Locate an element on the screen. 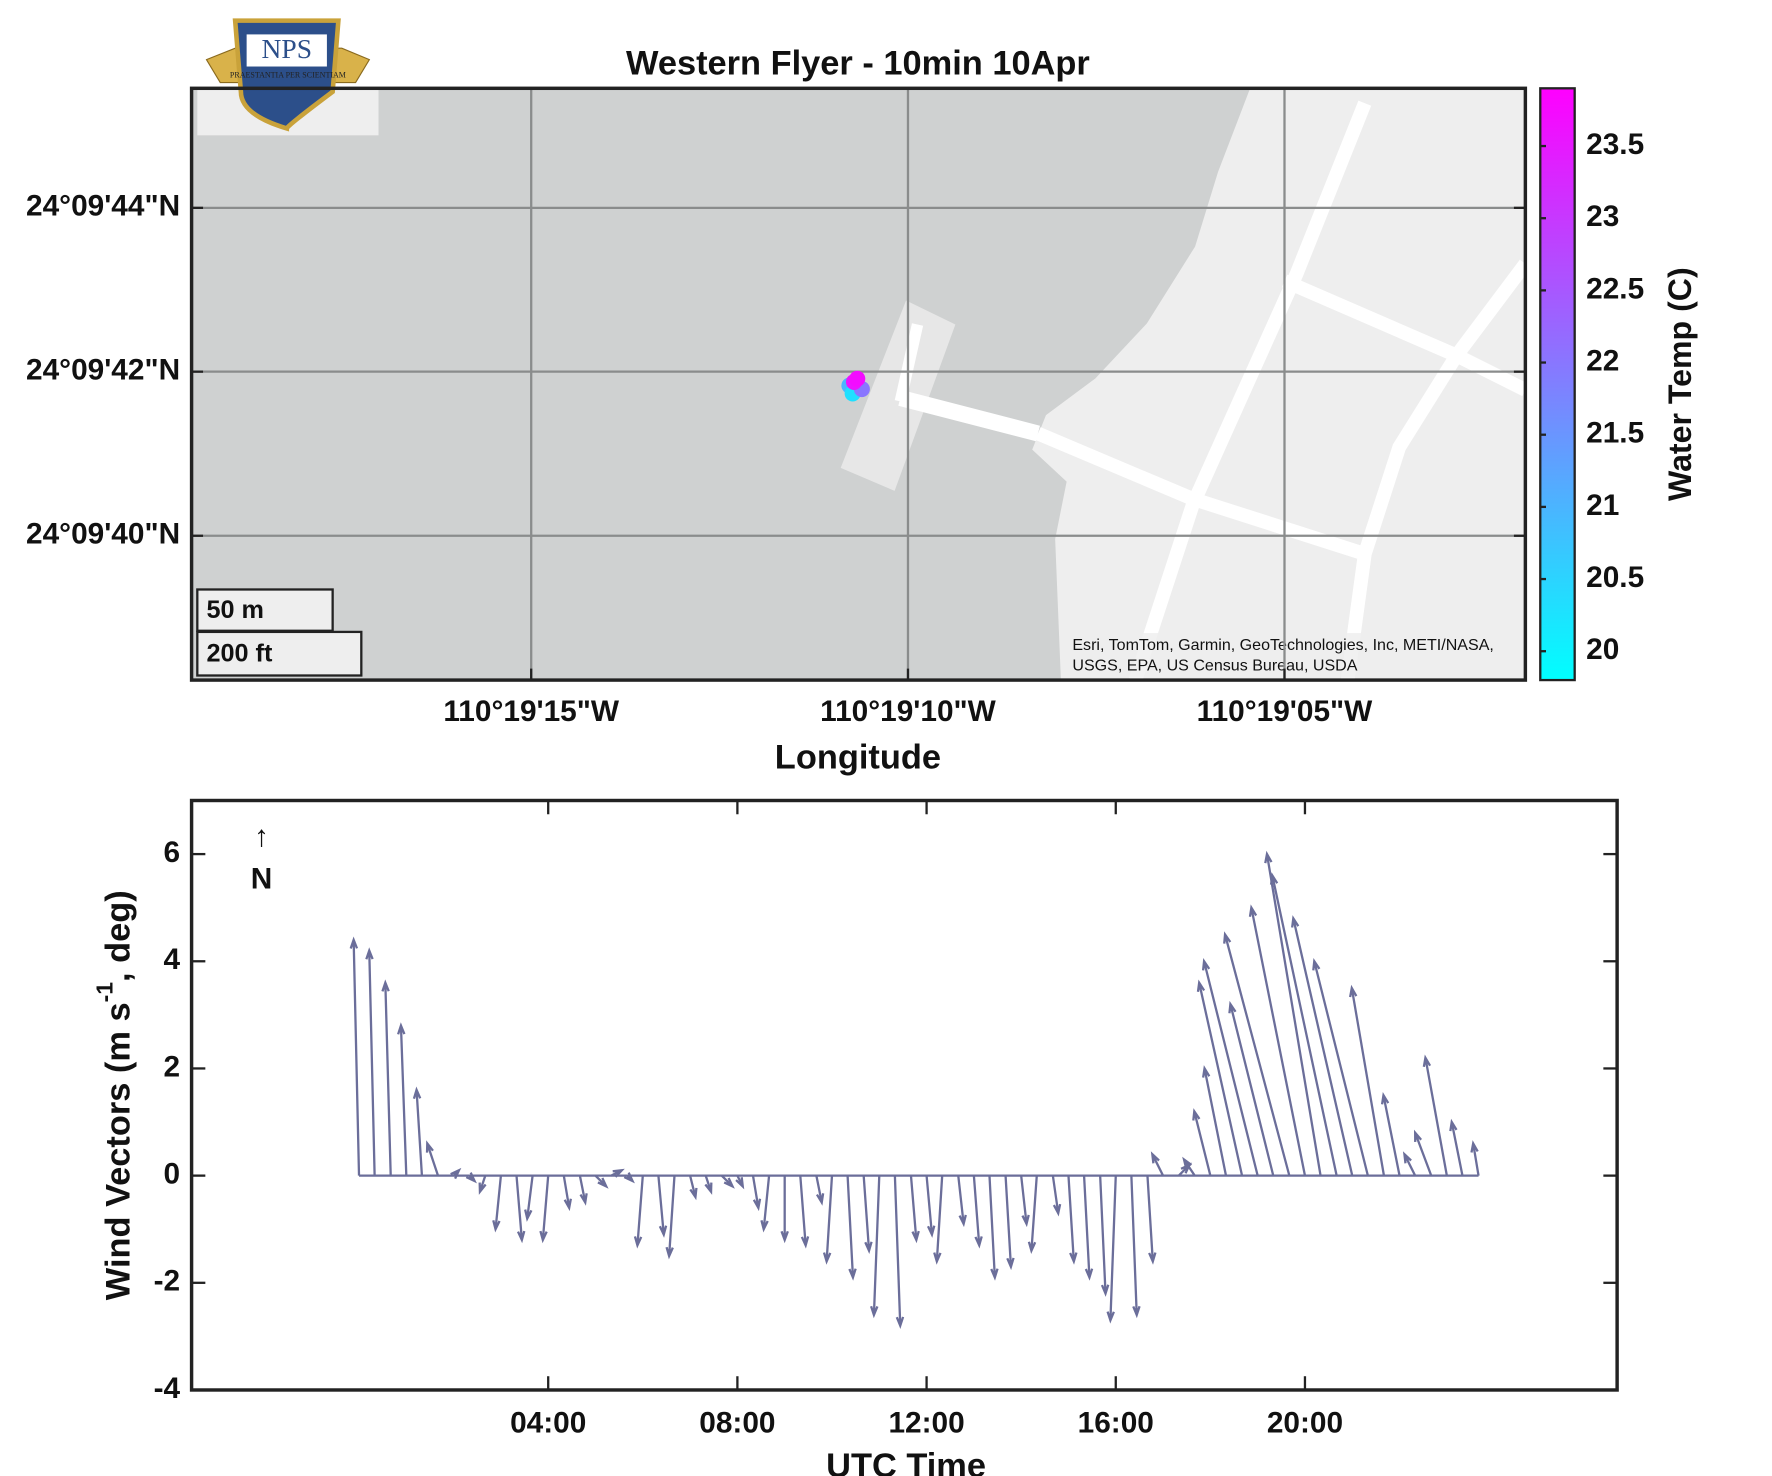 Image resolution: width=1772 pixels, height=1476 pixels. y-tick-label: 24°09'42"N is located at coordinates (103, 370).